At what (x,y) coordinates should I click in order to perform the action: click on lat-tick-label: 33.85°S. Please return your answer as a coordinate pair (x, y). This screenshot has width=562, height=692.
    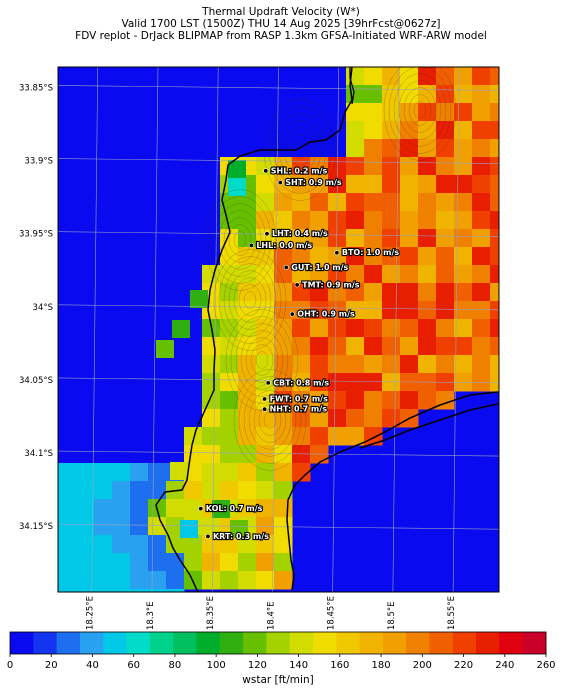
    Looking at the image, I should click on (36, 88).